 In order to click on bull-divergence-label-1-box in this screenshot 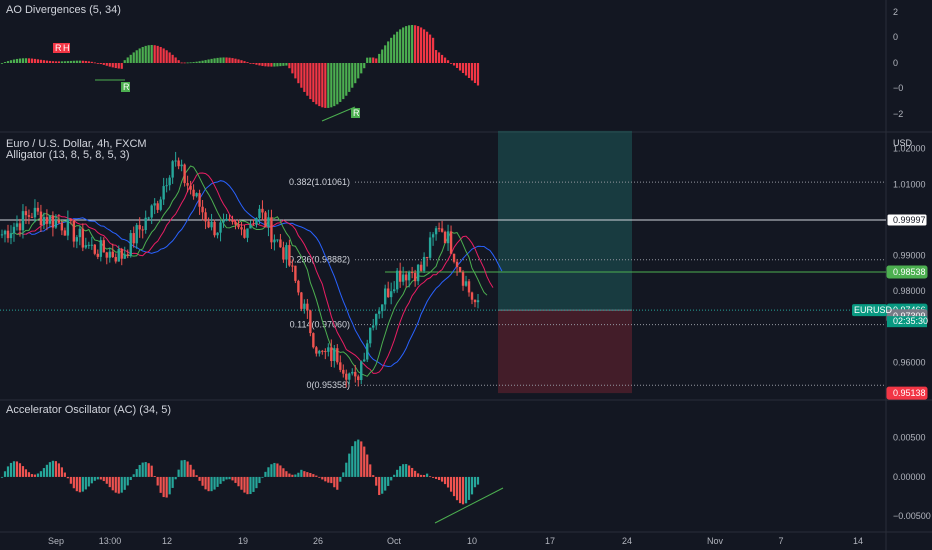, I will do `click(125, 87)`.